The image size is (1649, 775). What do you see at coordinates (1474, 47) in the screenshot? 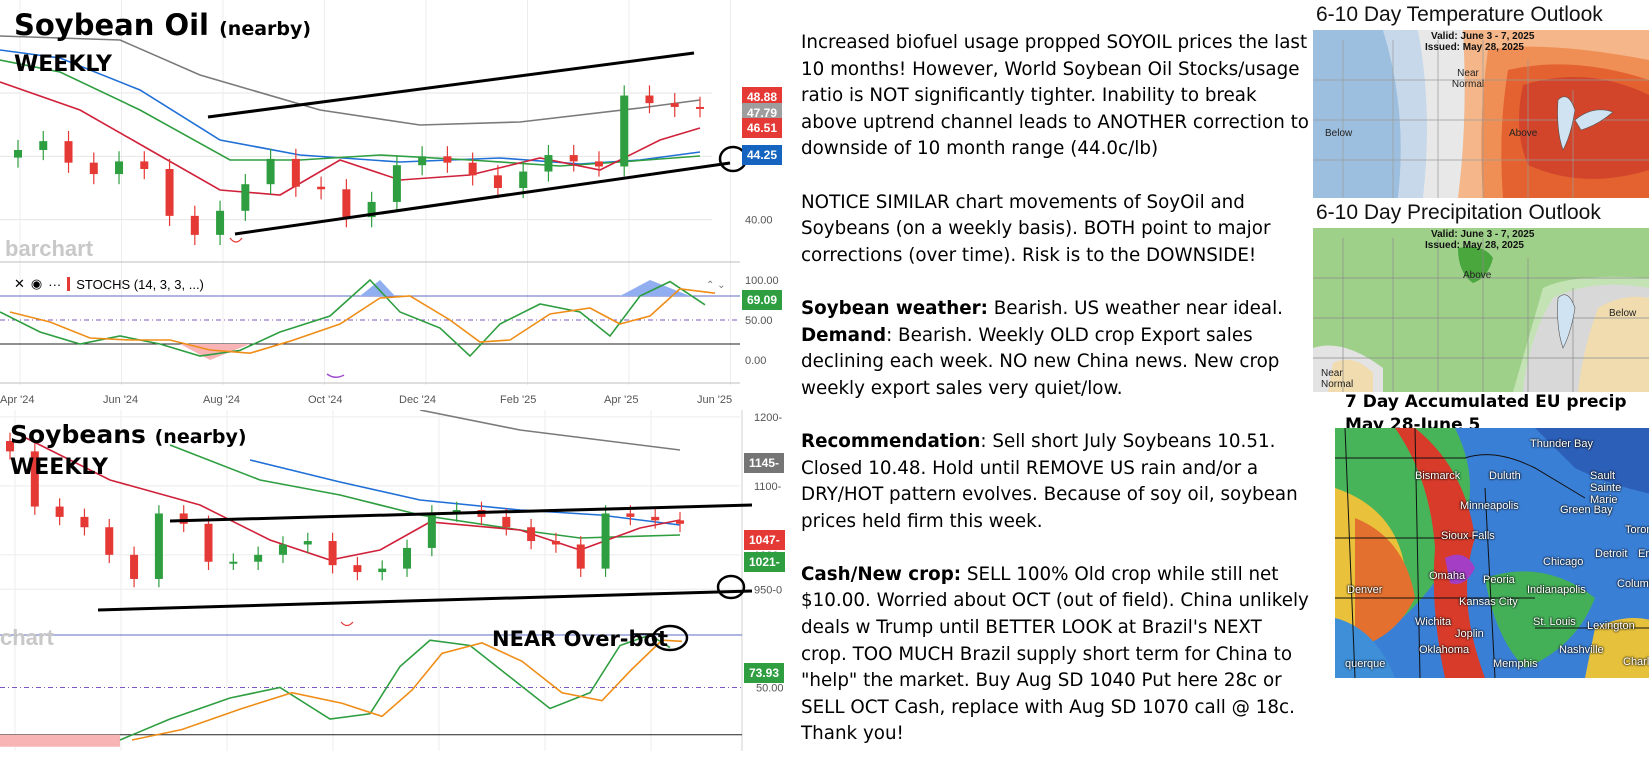
I see `temp-issued: Issued: May 28, 2025` at bounding box center [1474, 47].